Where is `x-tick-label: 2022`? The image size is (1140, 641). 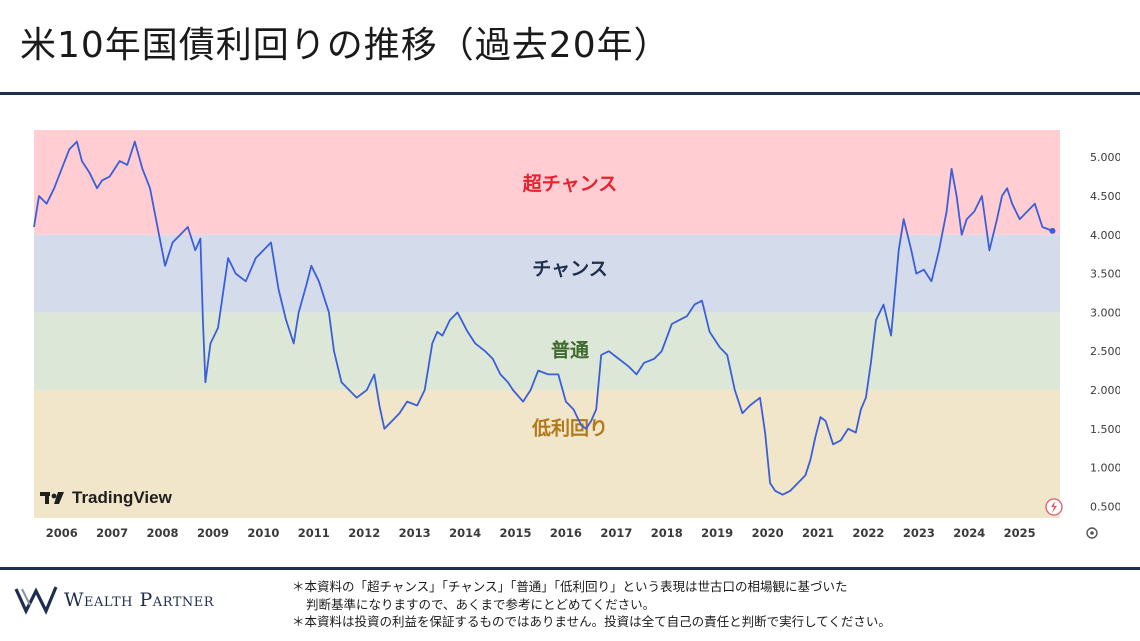
x-tick-label: 2022 is located at coordinates (868, 533).